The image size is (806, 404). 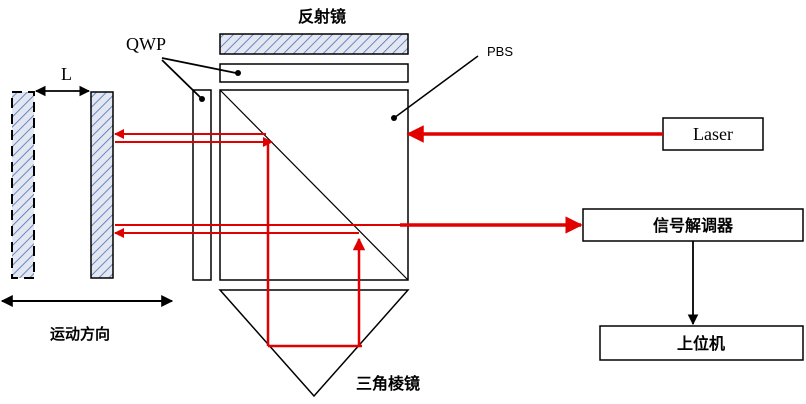 What do you see at coordinates (500, 51) in the screenshot?
I see `pbs-label: PBS` at bounding box center [500, 51].